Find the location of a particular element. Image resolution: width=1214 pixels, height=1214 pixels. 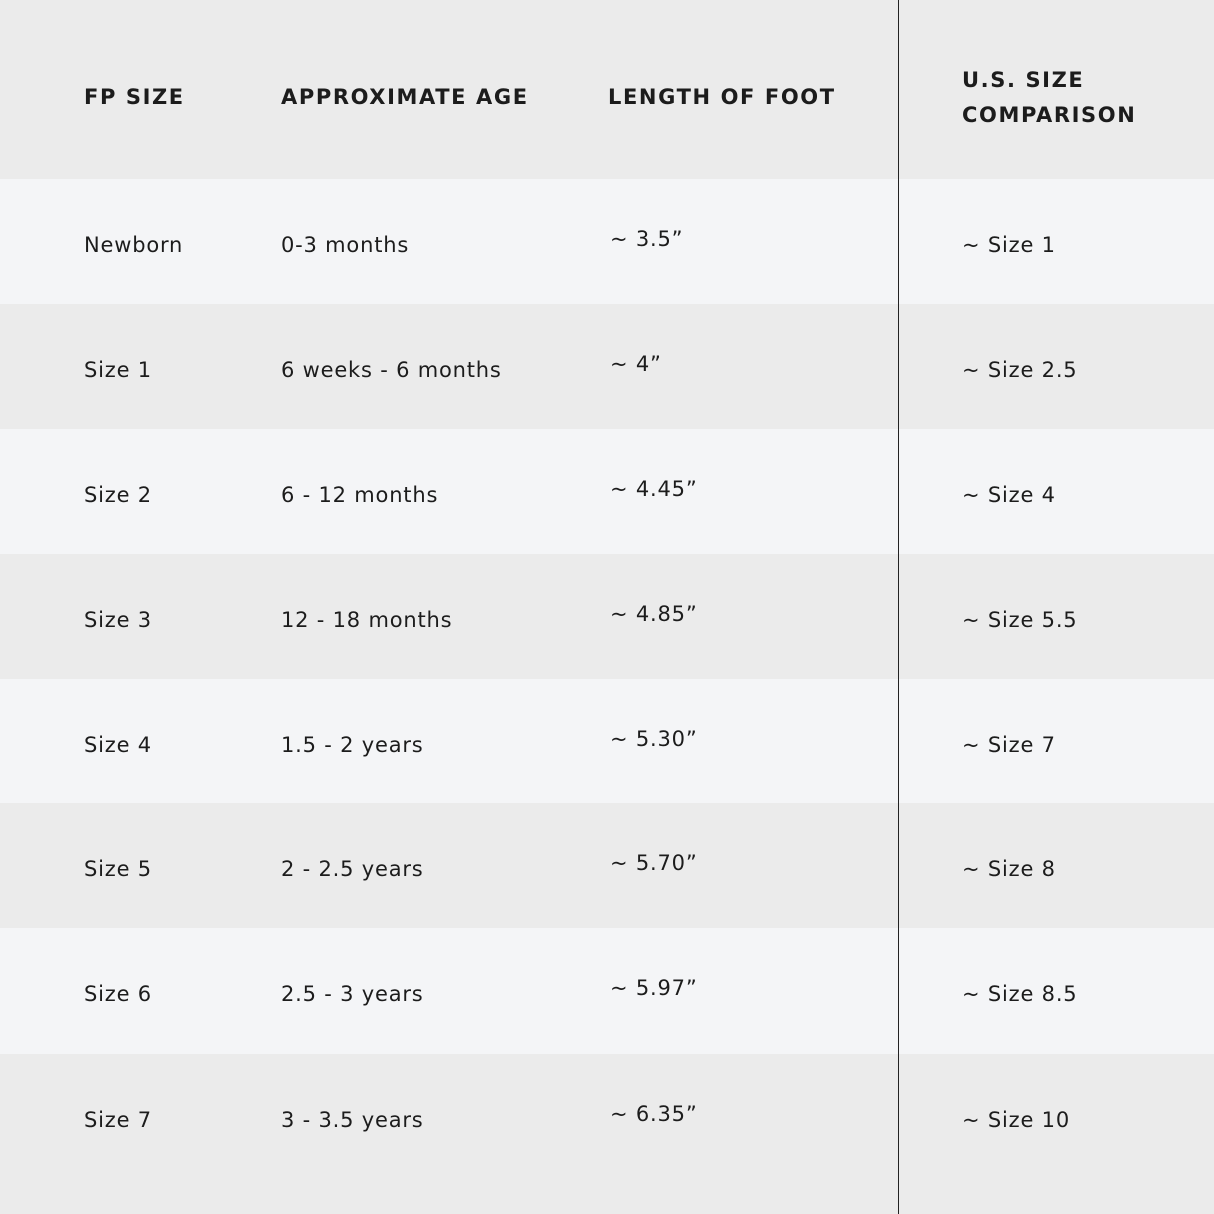

column-divider is located at coordinates (898, 607).